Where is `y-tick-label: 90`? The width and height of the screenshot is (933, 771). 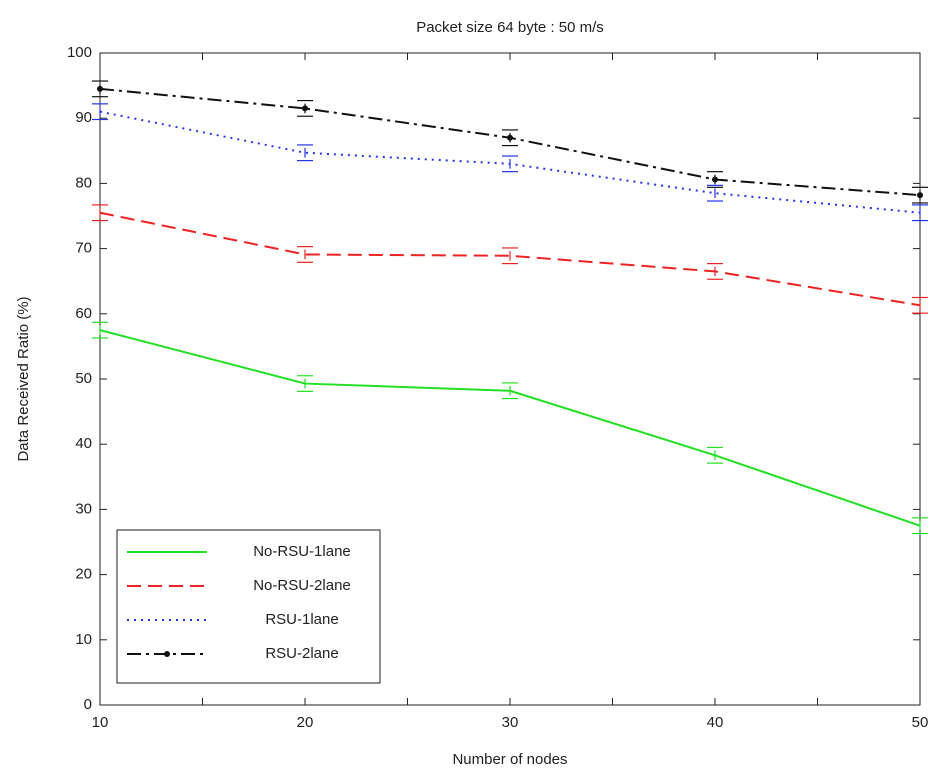 y-tick-label: 90 is located at coordinates (83, 117).